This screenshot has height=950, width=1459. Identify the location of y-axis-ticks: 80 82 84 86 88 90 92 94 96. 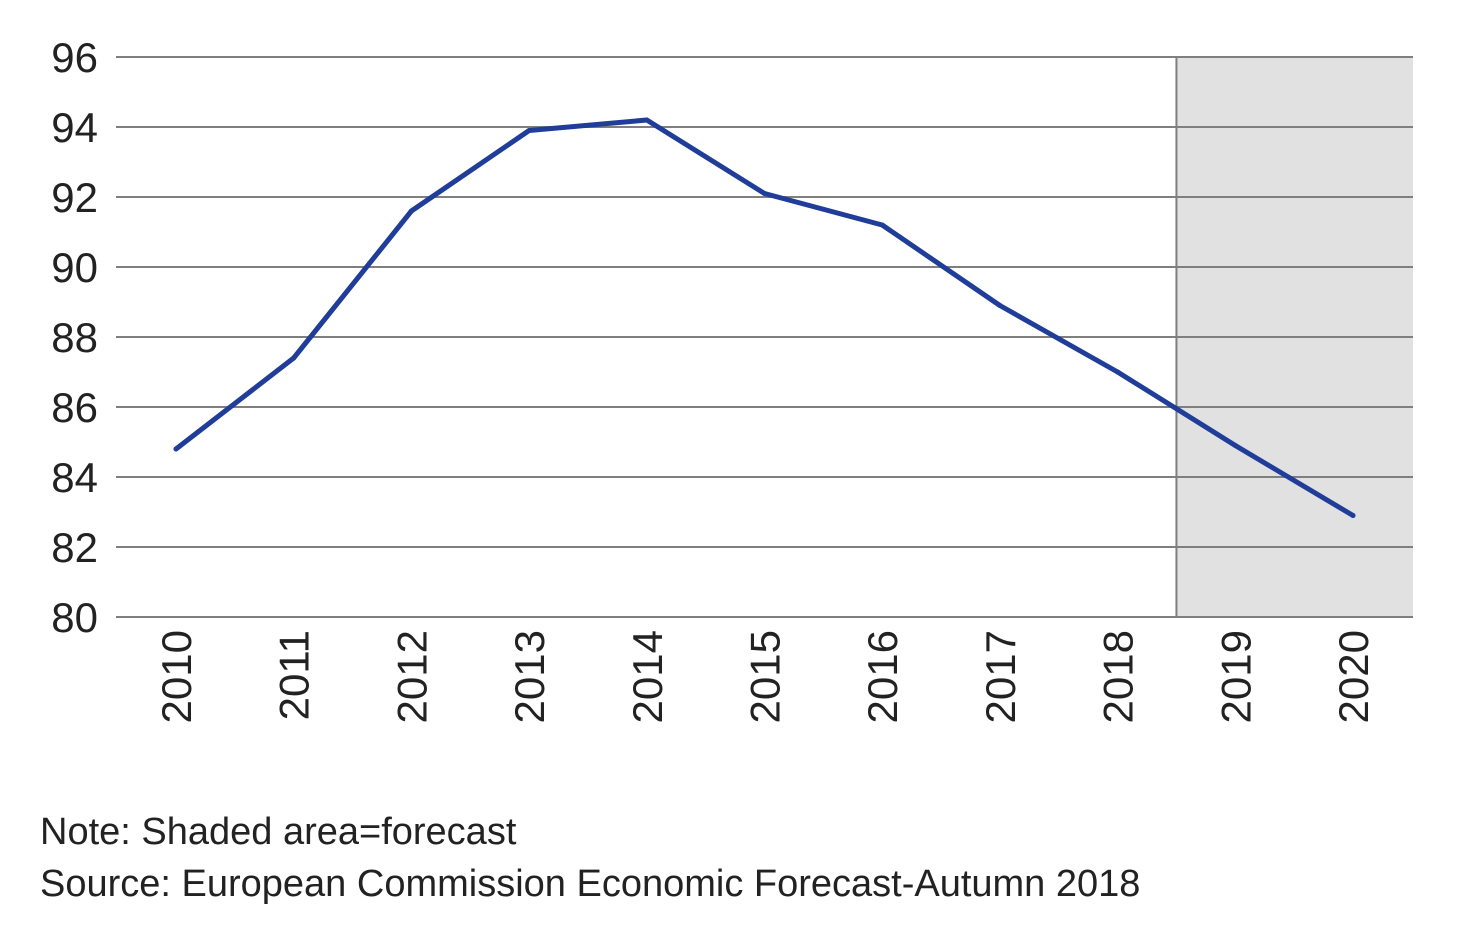
(74, 337).